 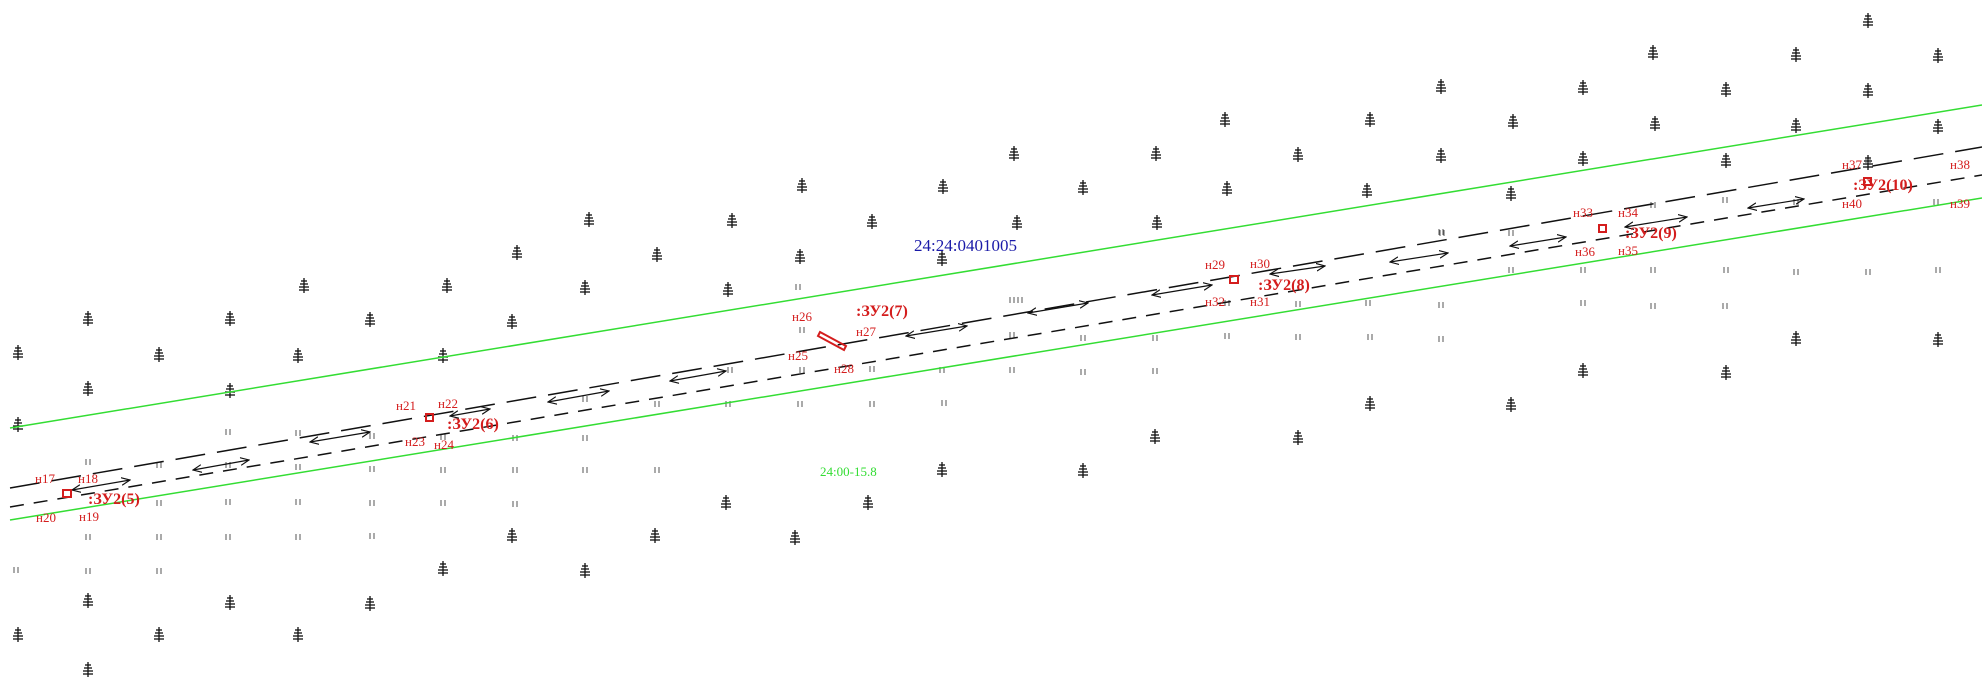 I want to click on point-label: н28, so click(x=844, y=368).